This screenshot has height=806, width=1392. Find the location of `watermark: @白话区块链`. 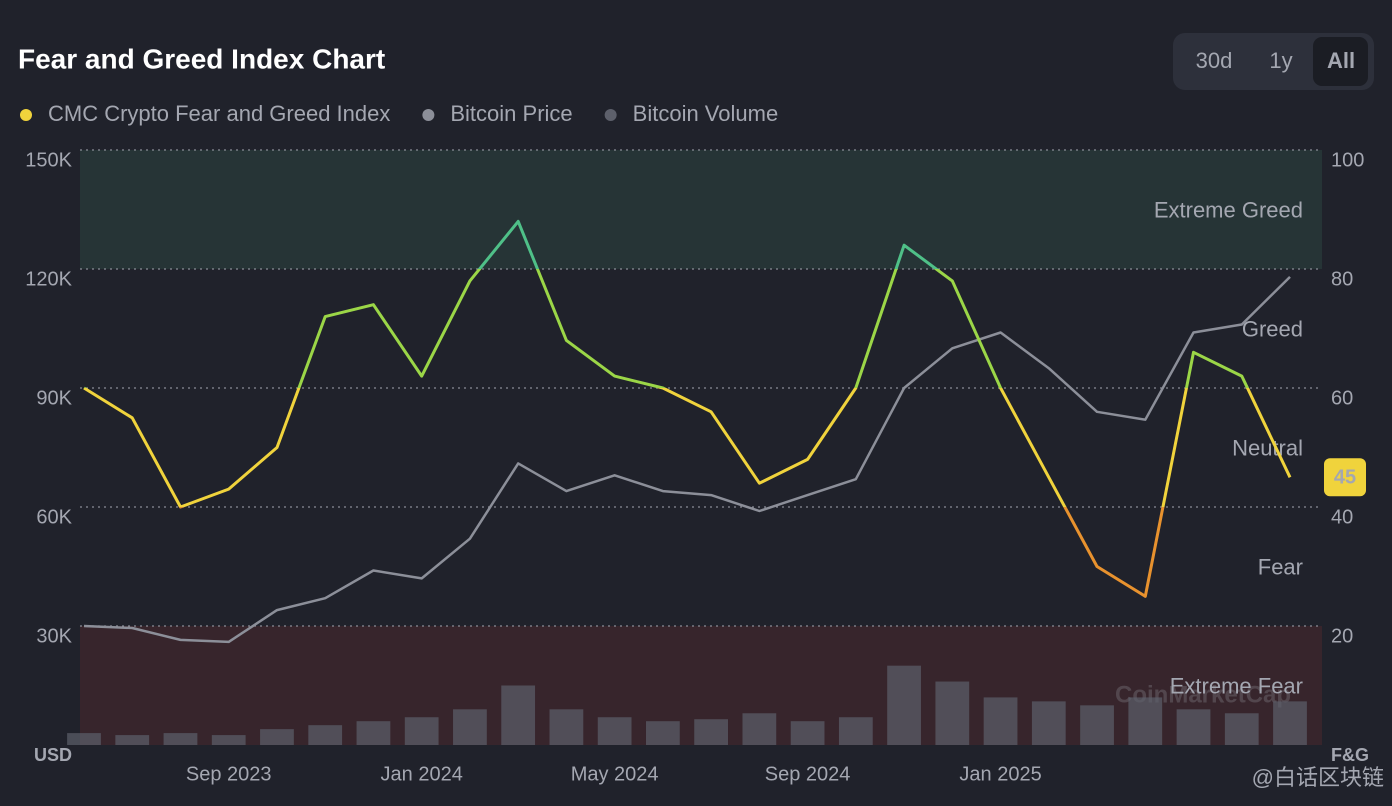

watermark: @白话区块链 is located at coordinates (1318, 777).